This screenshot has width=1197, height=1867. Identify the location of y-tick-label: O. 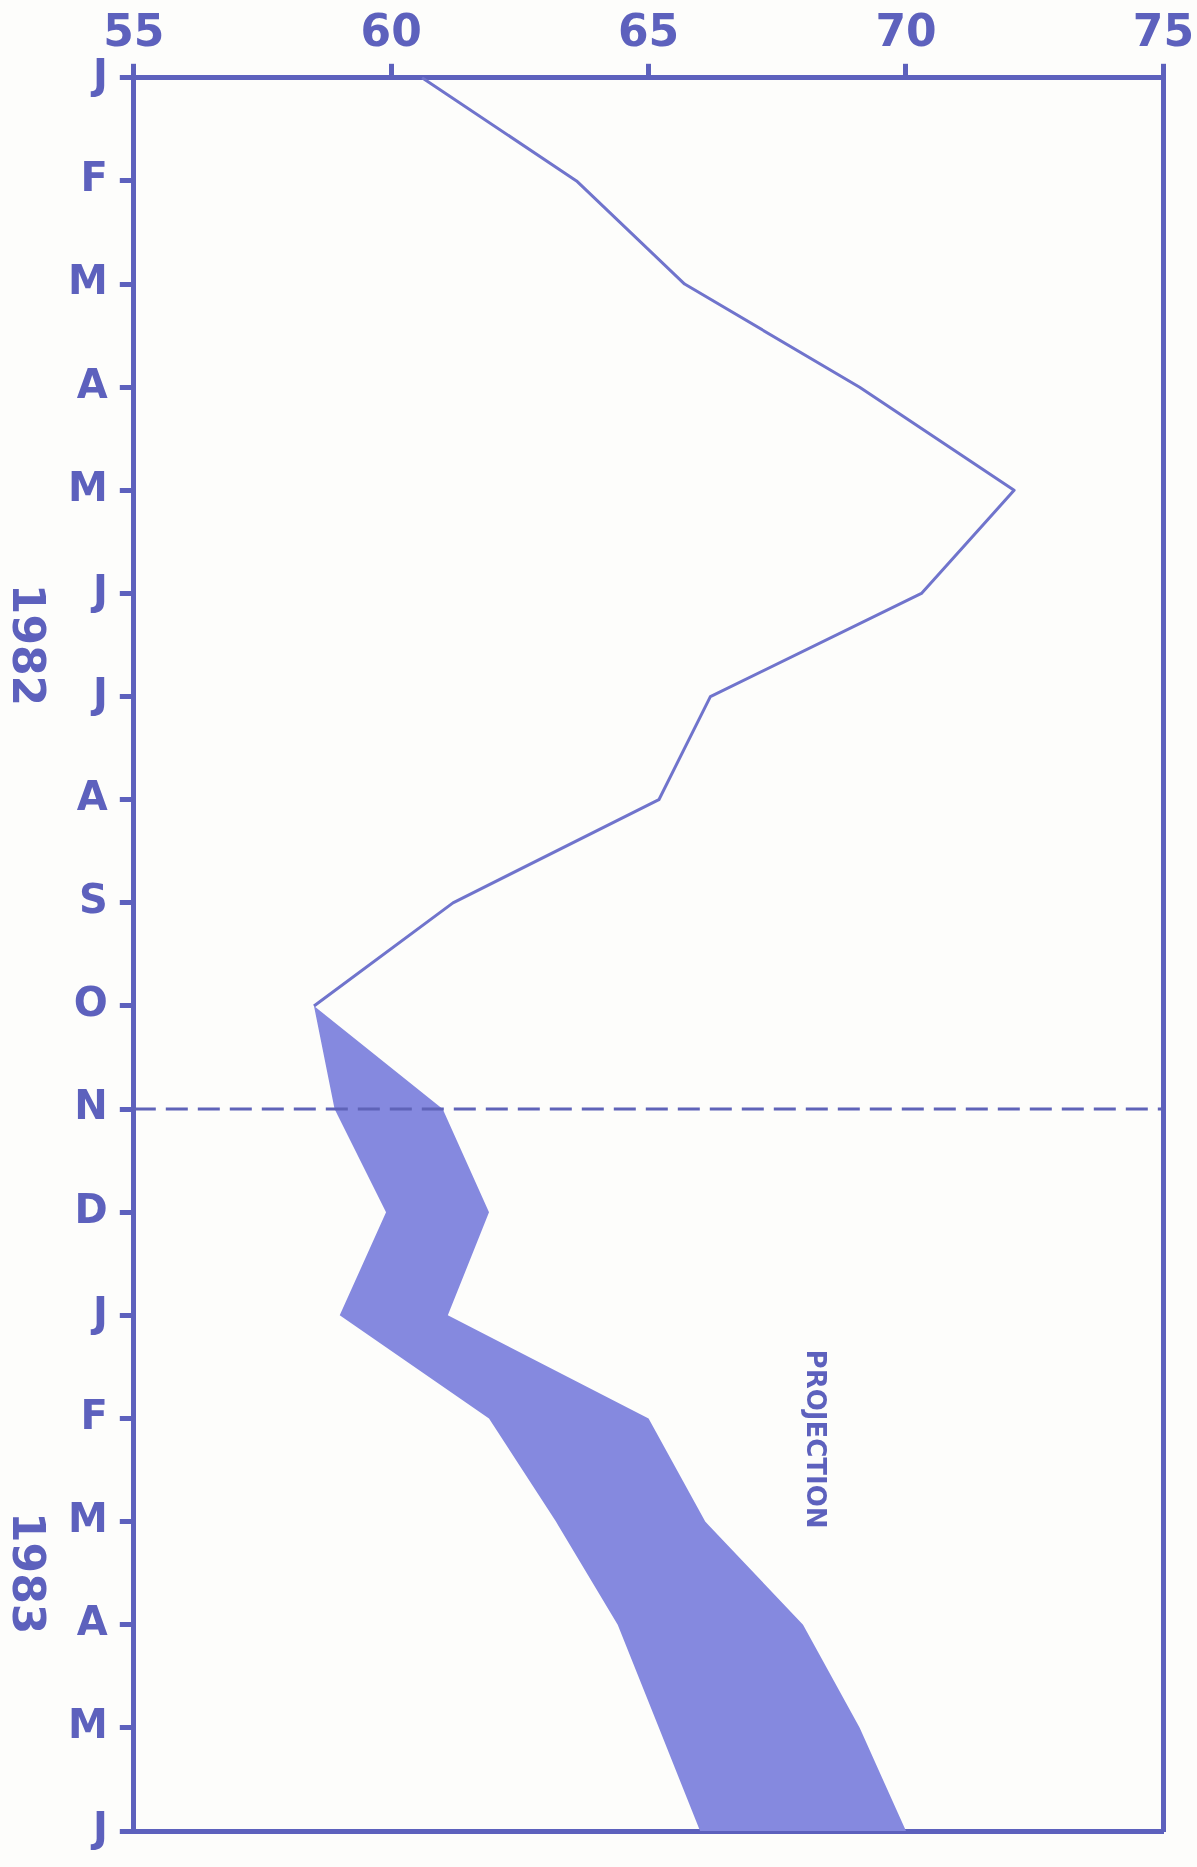
(90, 1002).